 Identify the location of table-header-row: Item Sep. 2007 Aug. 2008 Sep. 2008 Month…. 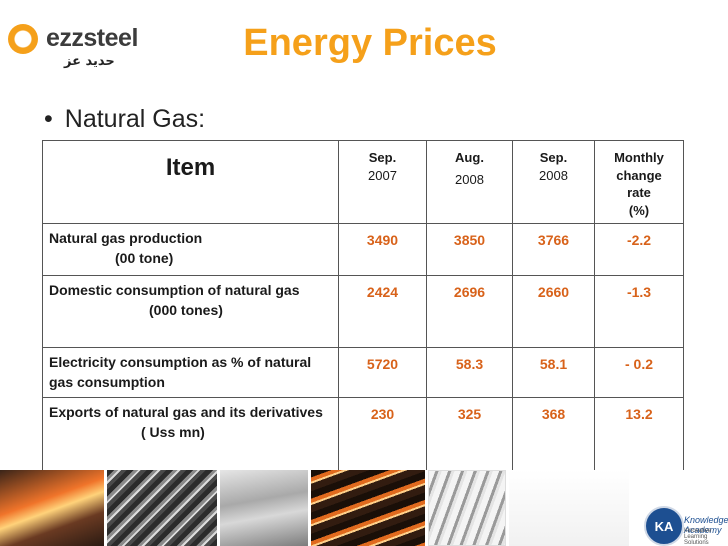
(363, 182).